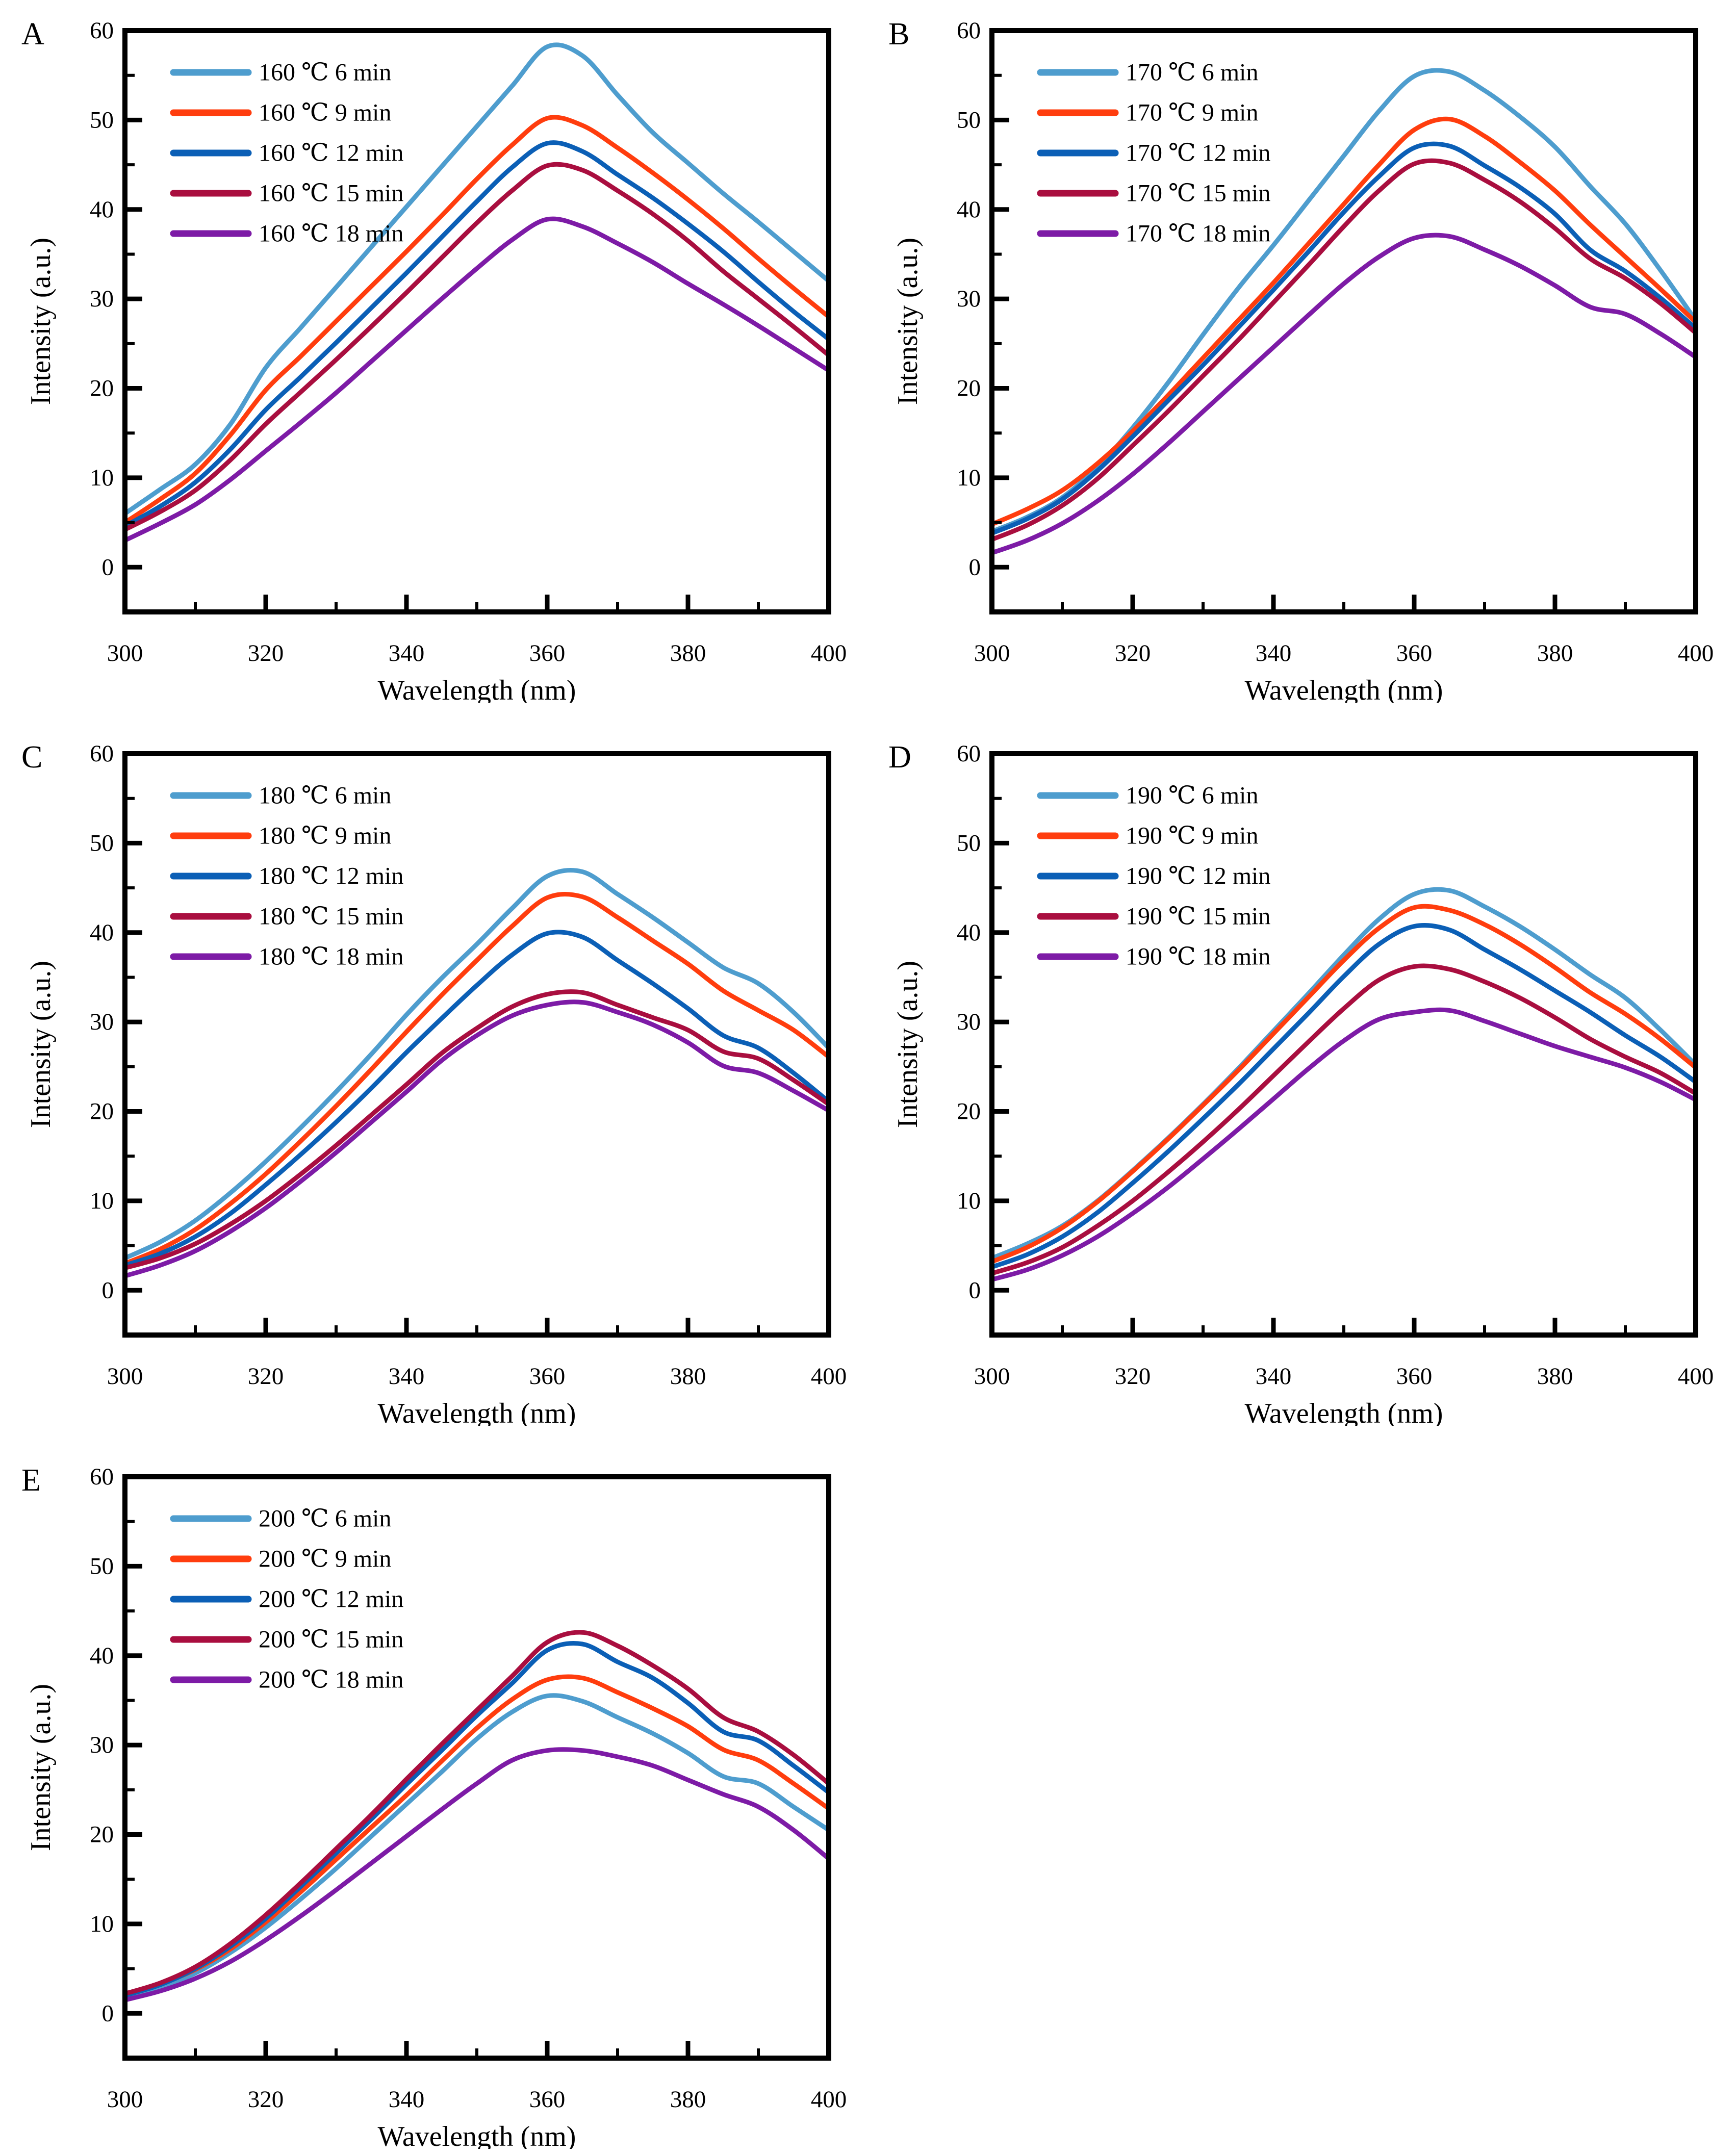 This screenshot has width=1736, height=2155. Describe the element at coordinates (331, 233) in the screenshot. I see `legend-label: 160 ℃ 18 min` at that location.